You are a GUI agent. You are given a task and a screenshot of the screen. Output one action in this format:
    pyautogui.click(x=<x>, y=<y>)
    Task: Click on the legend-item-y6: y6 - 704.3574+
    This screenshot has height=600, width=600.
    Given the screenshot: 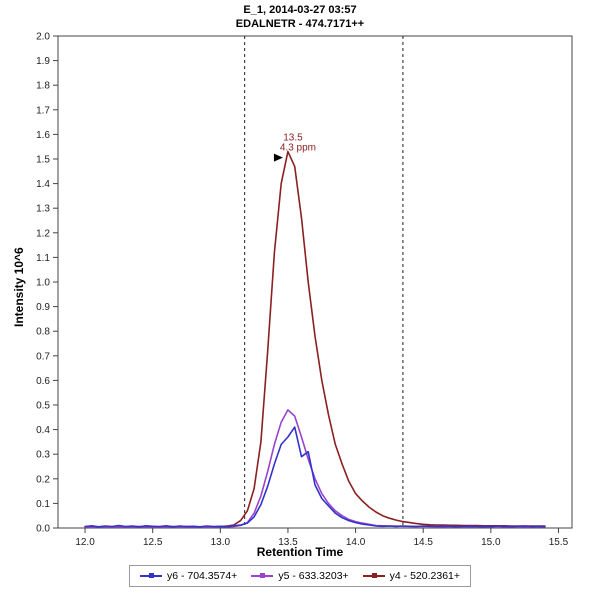 What is the action you would take?
    pyautogui.click(x=188, y=576)
    